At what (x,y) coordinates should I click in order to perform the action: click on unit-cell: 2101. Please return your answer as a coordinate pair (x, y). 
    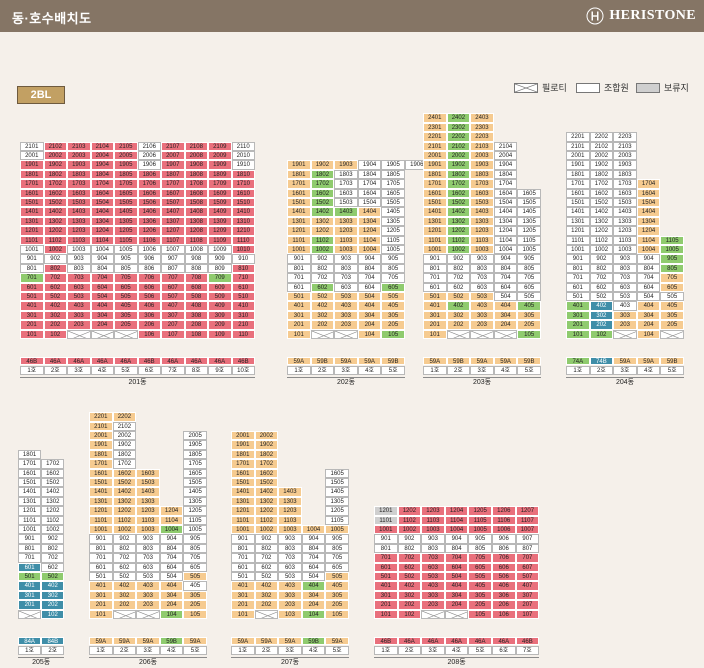
    Looking at the image, I should click on (32, 146).